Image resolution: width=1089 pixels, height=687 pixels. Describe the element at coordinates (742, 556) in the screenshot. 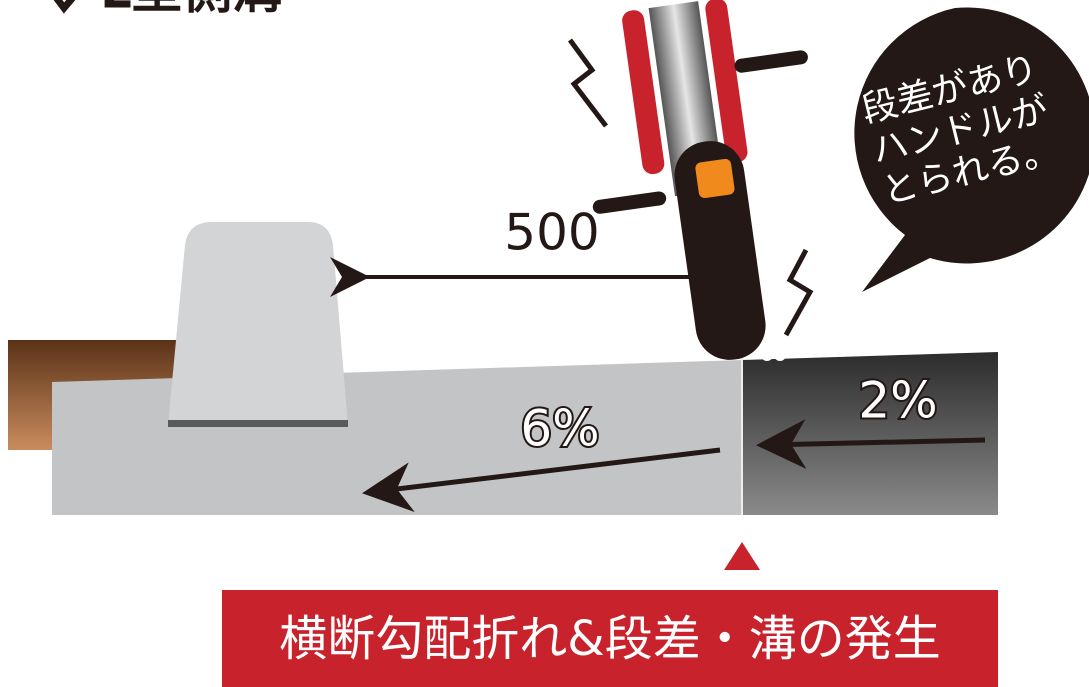

I see `marker-triangle` at that location.